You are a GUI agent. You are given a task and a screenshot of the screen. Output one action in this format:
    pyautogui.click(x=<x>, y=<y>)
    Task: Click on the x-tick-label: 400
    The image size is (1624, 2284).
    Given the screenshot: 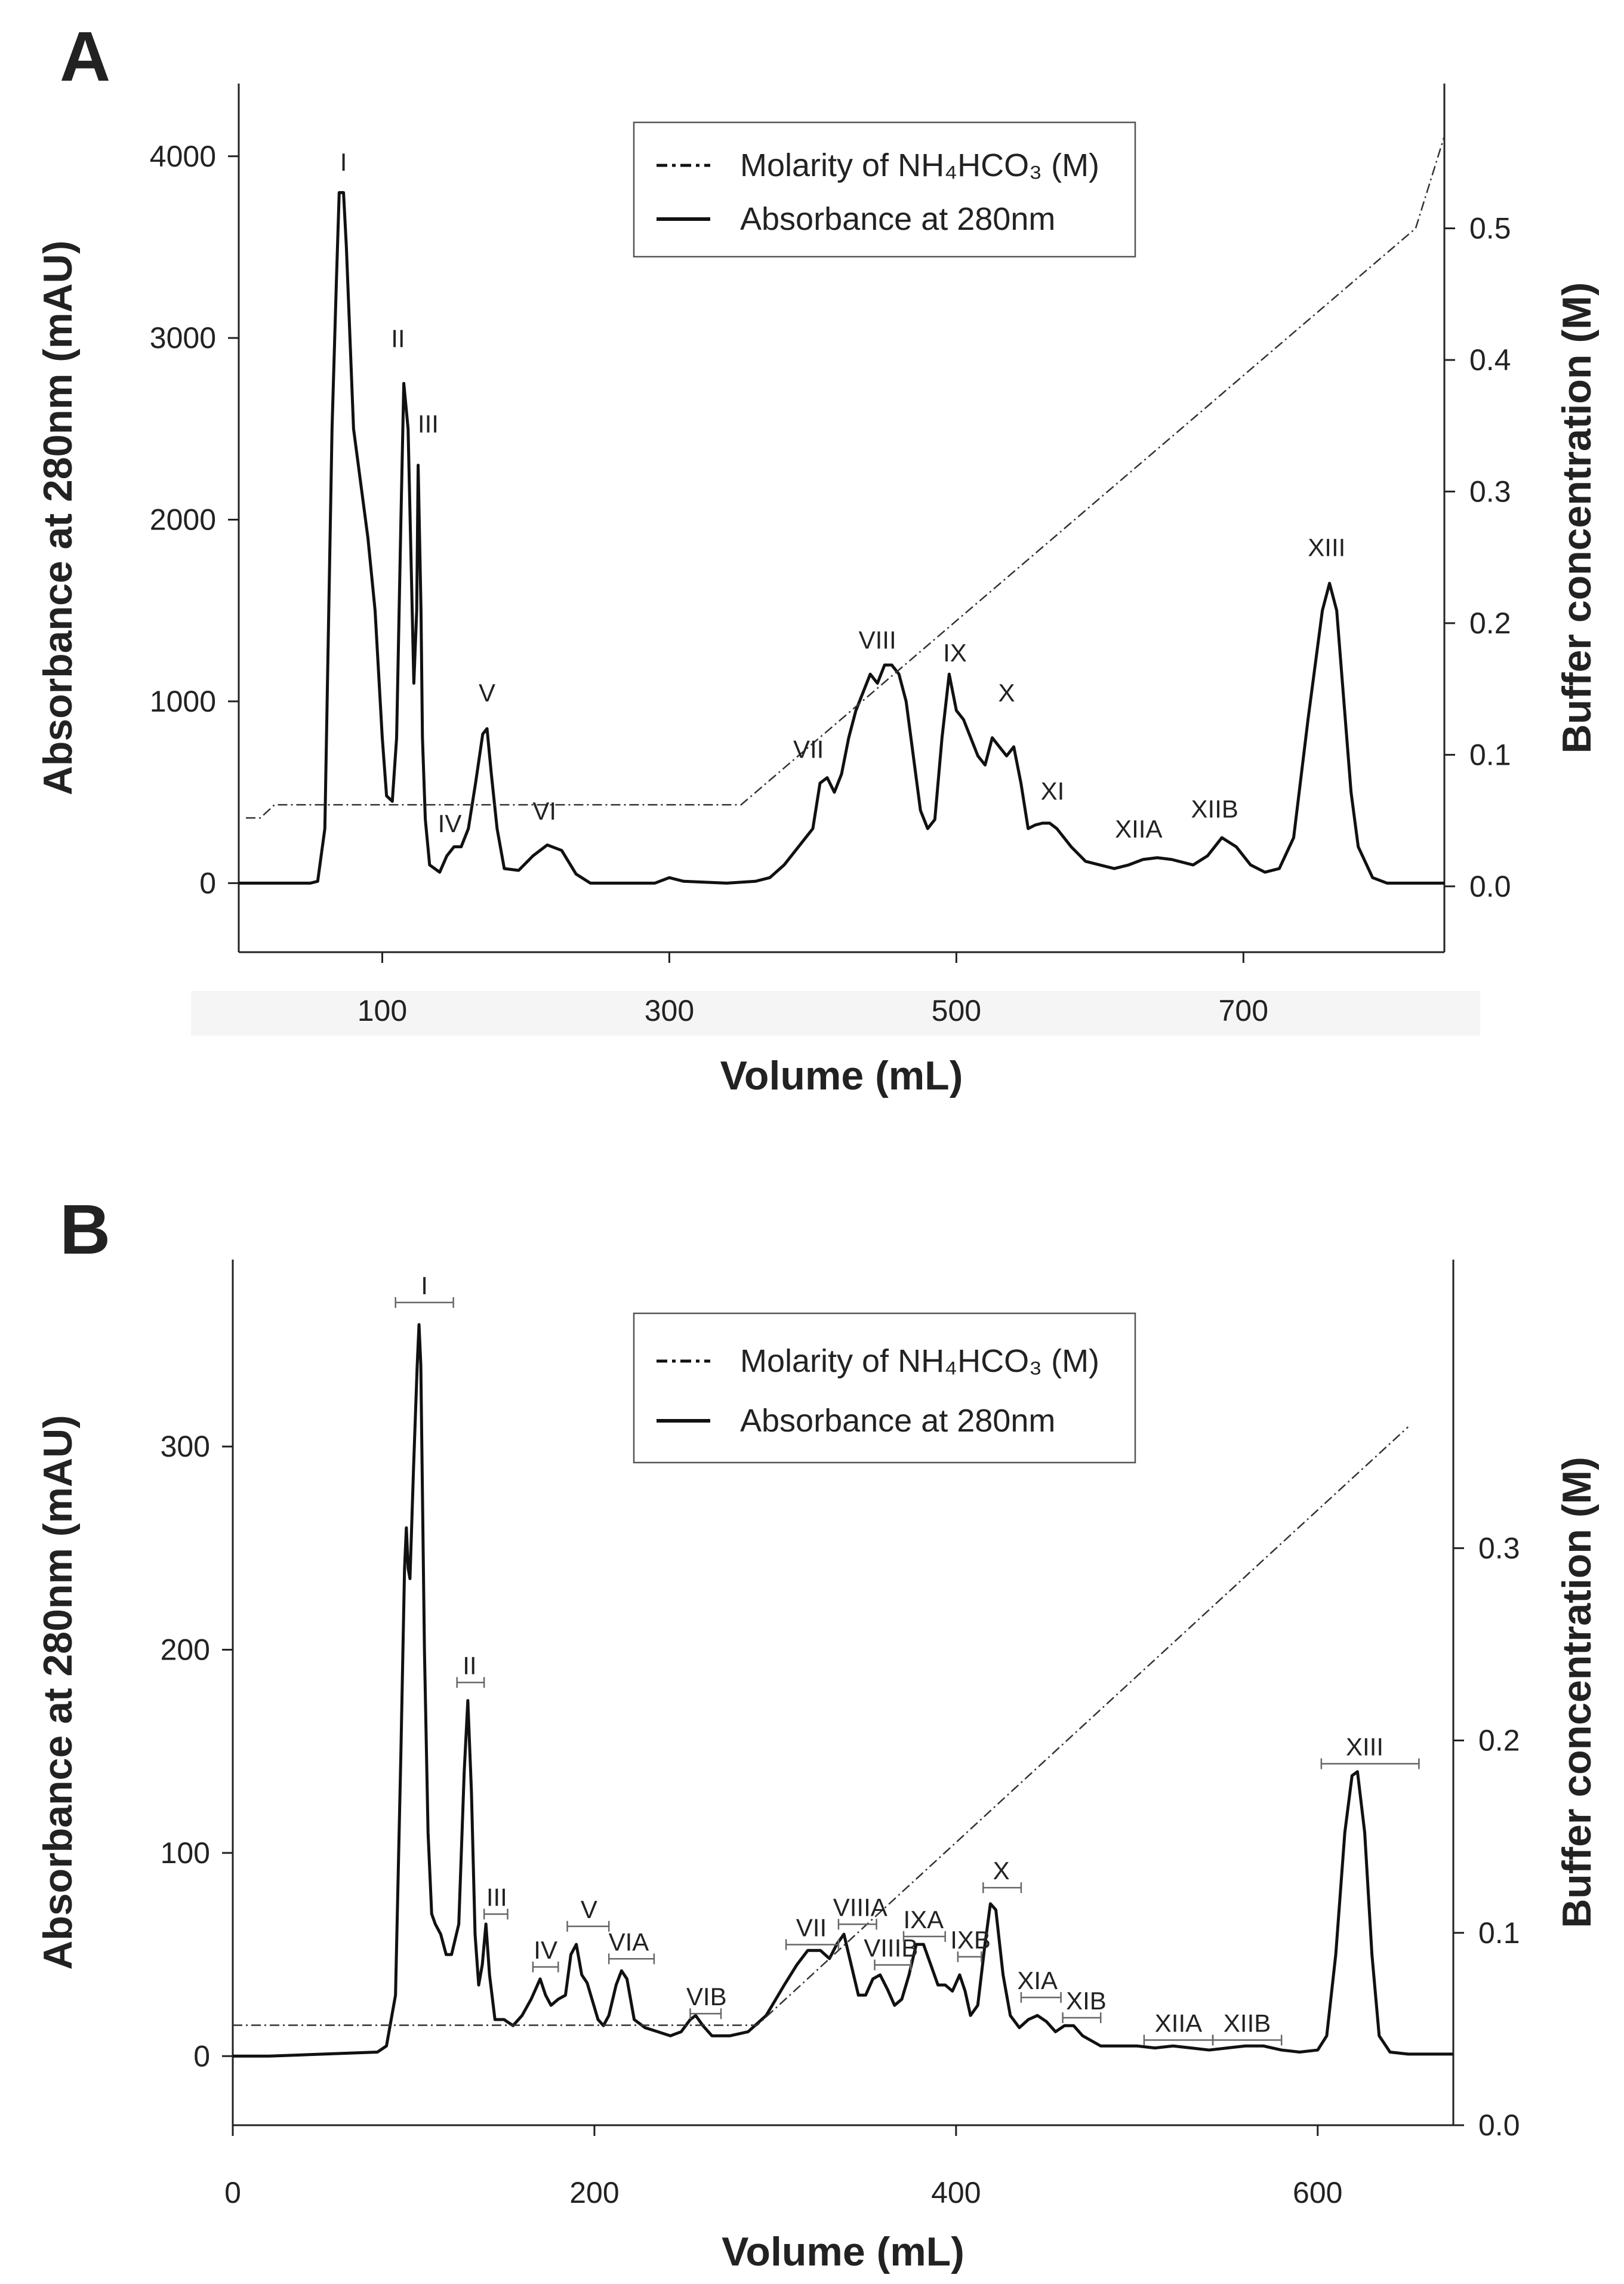 What is the action you would take?
    pyautogui.click(x=956, y=2192)
    